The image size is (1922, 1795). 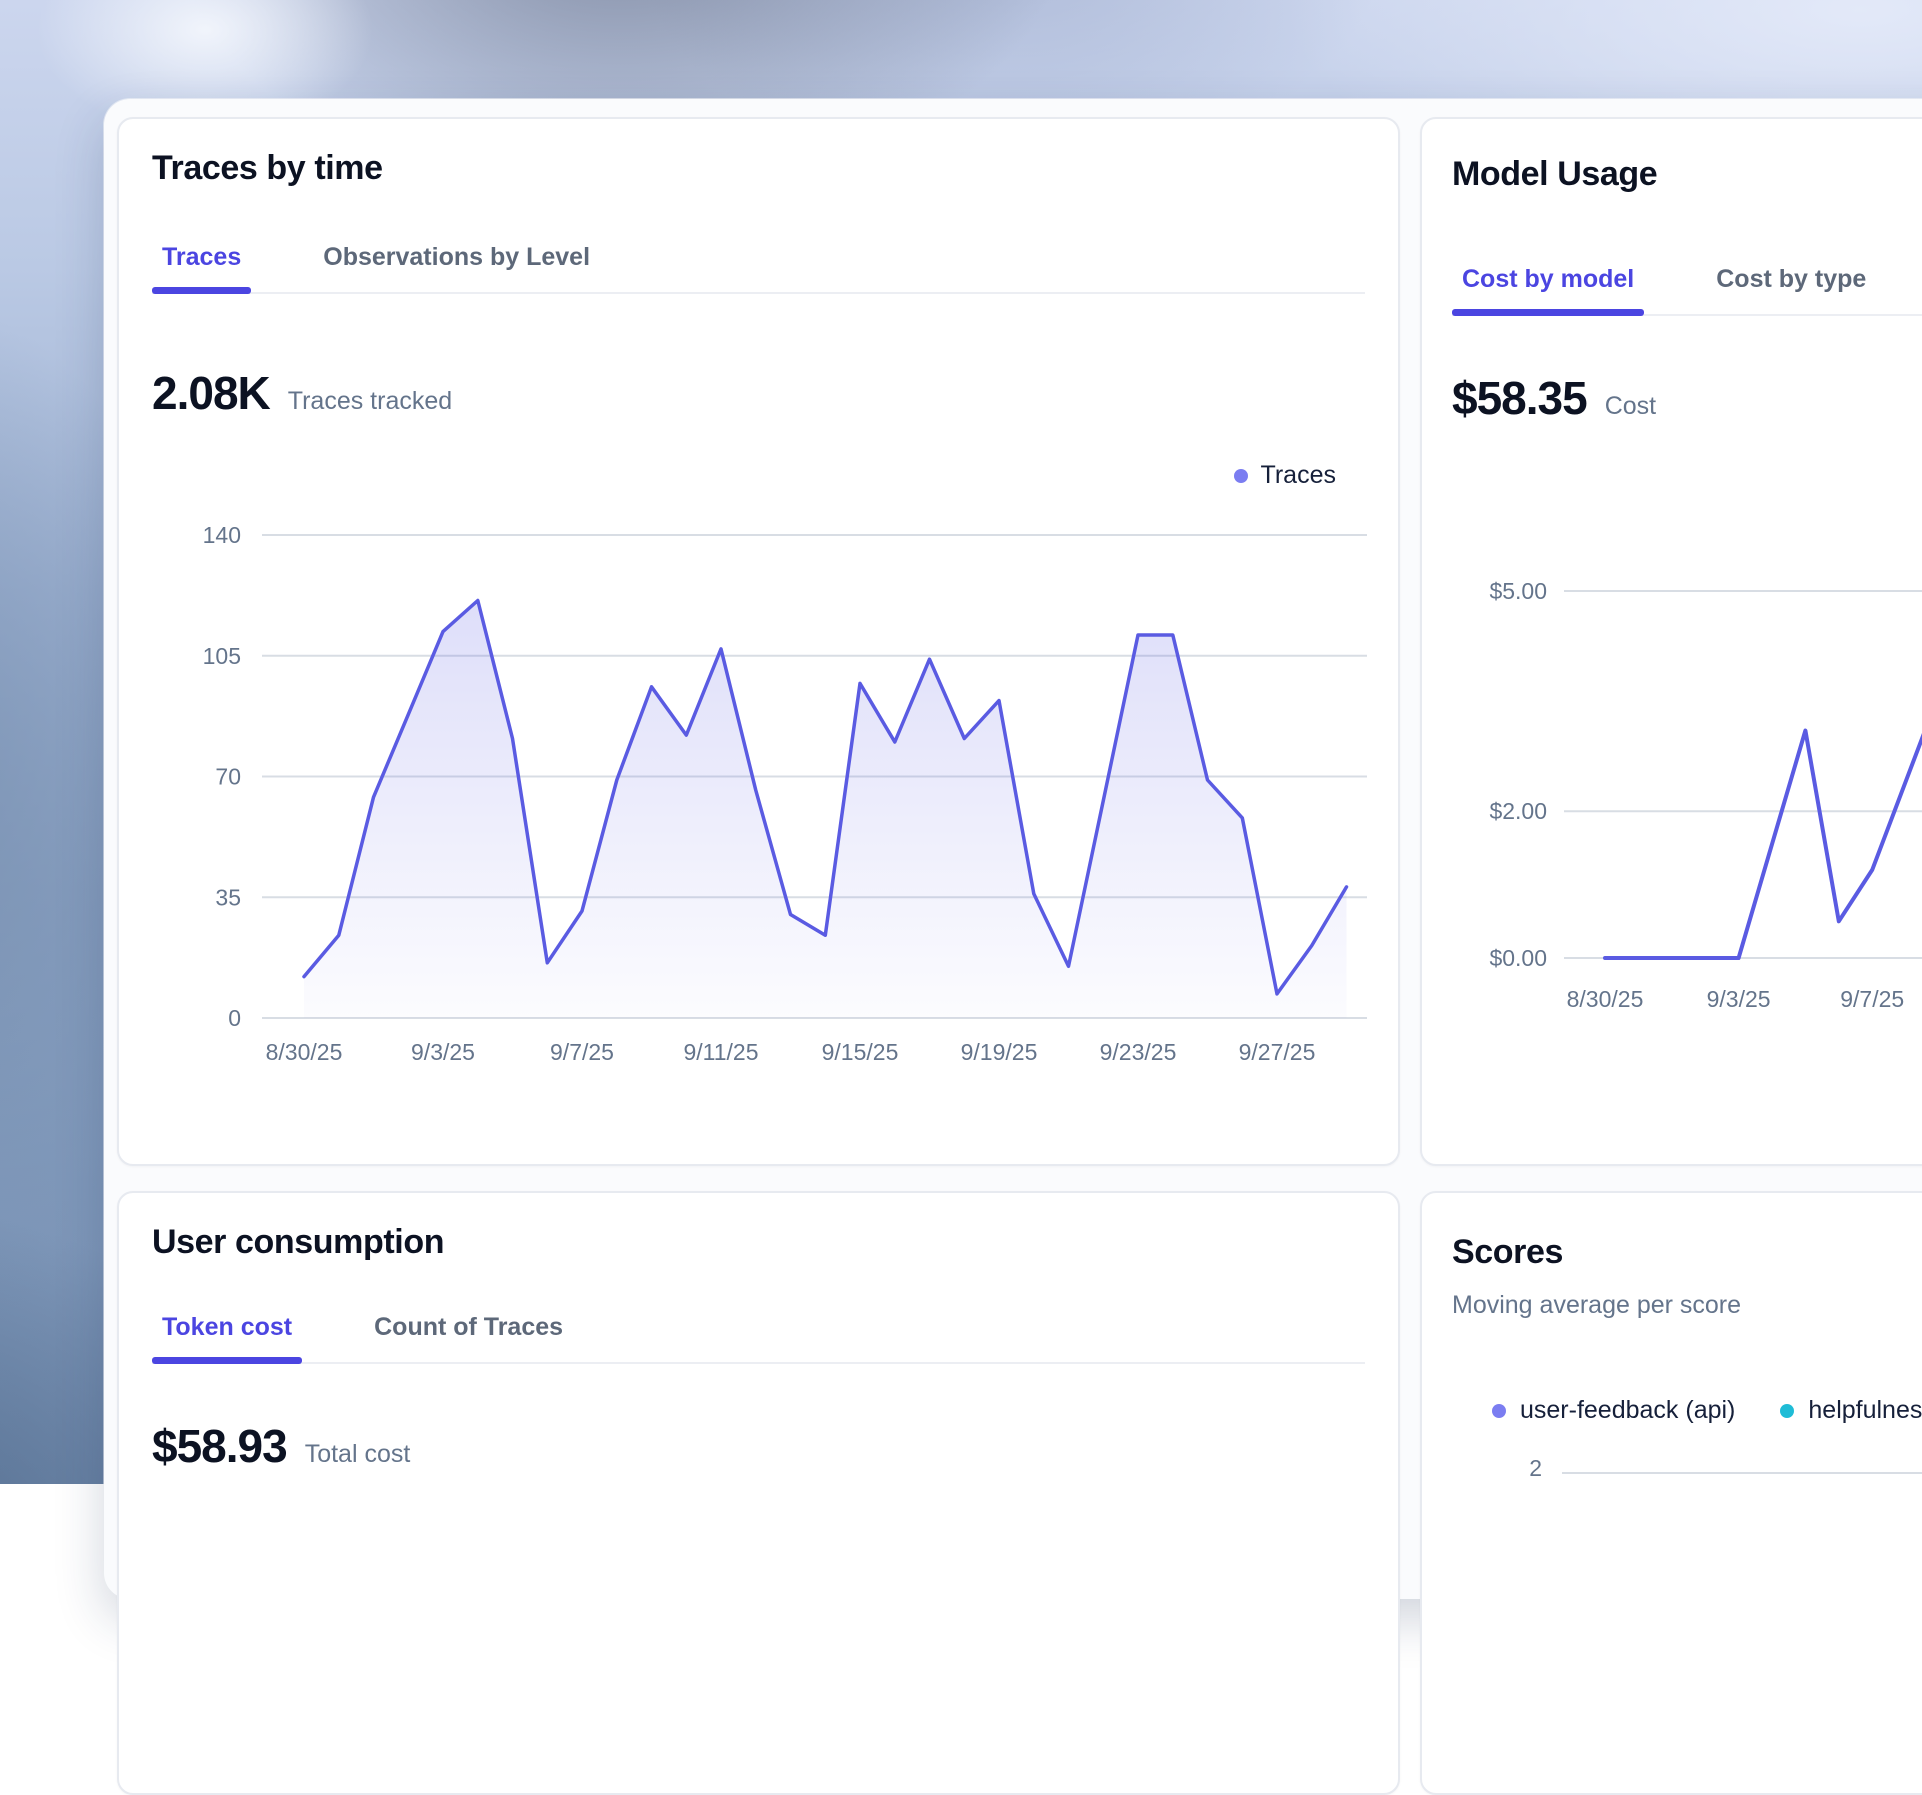 I want to click on svg-text: 9/19/25, so click(x=999, y=1052).